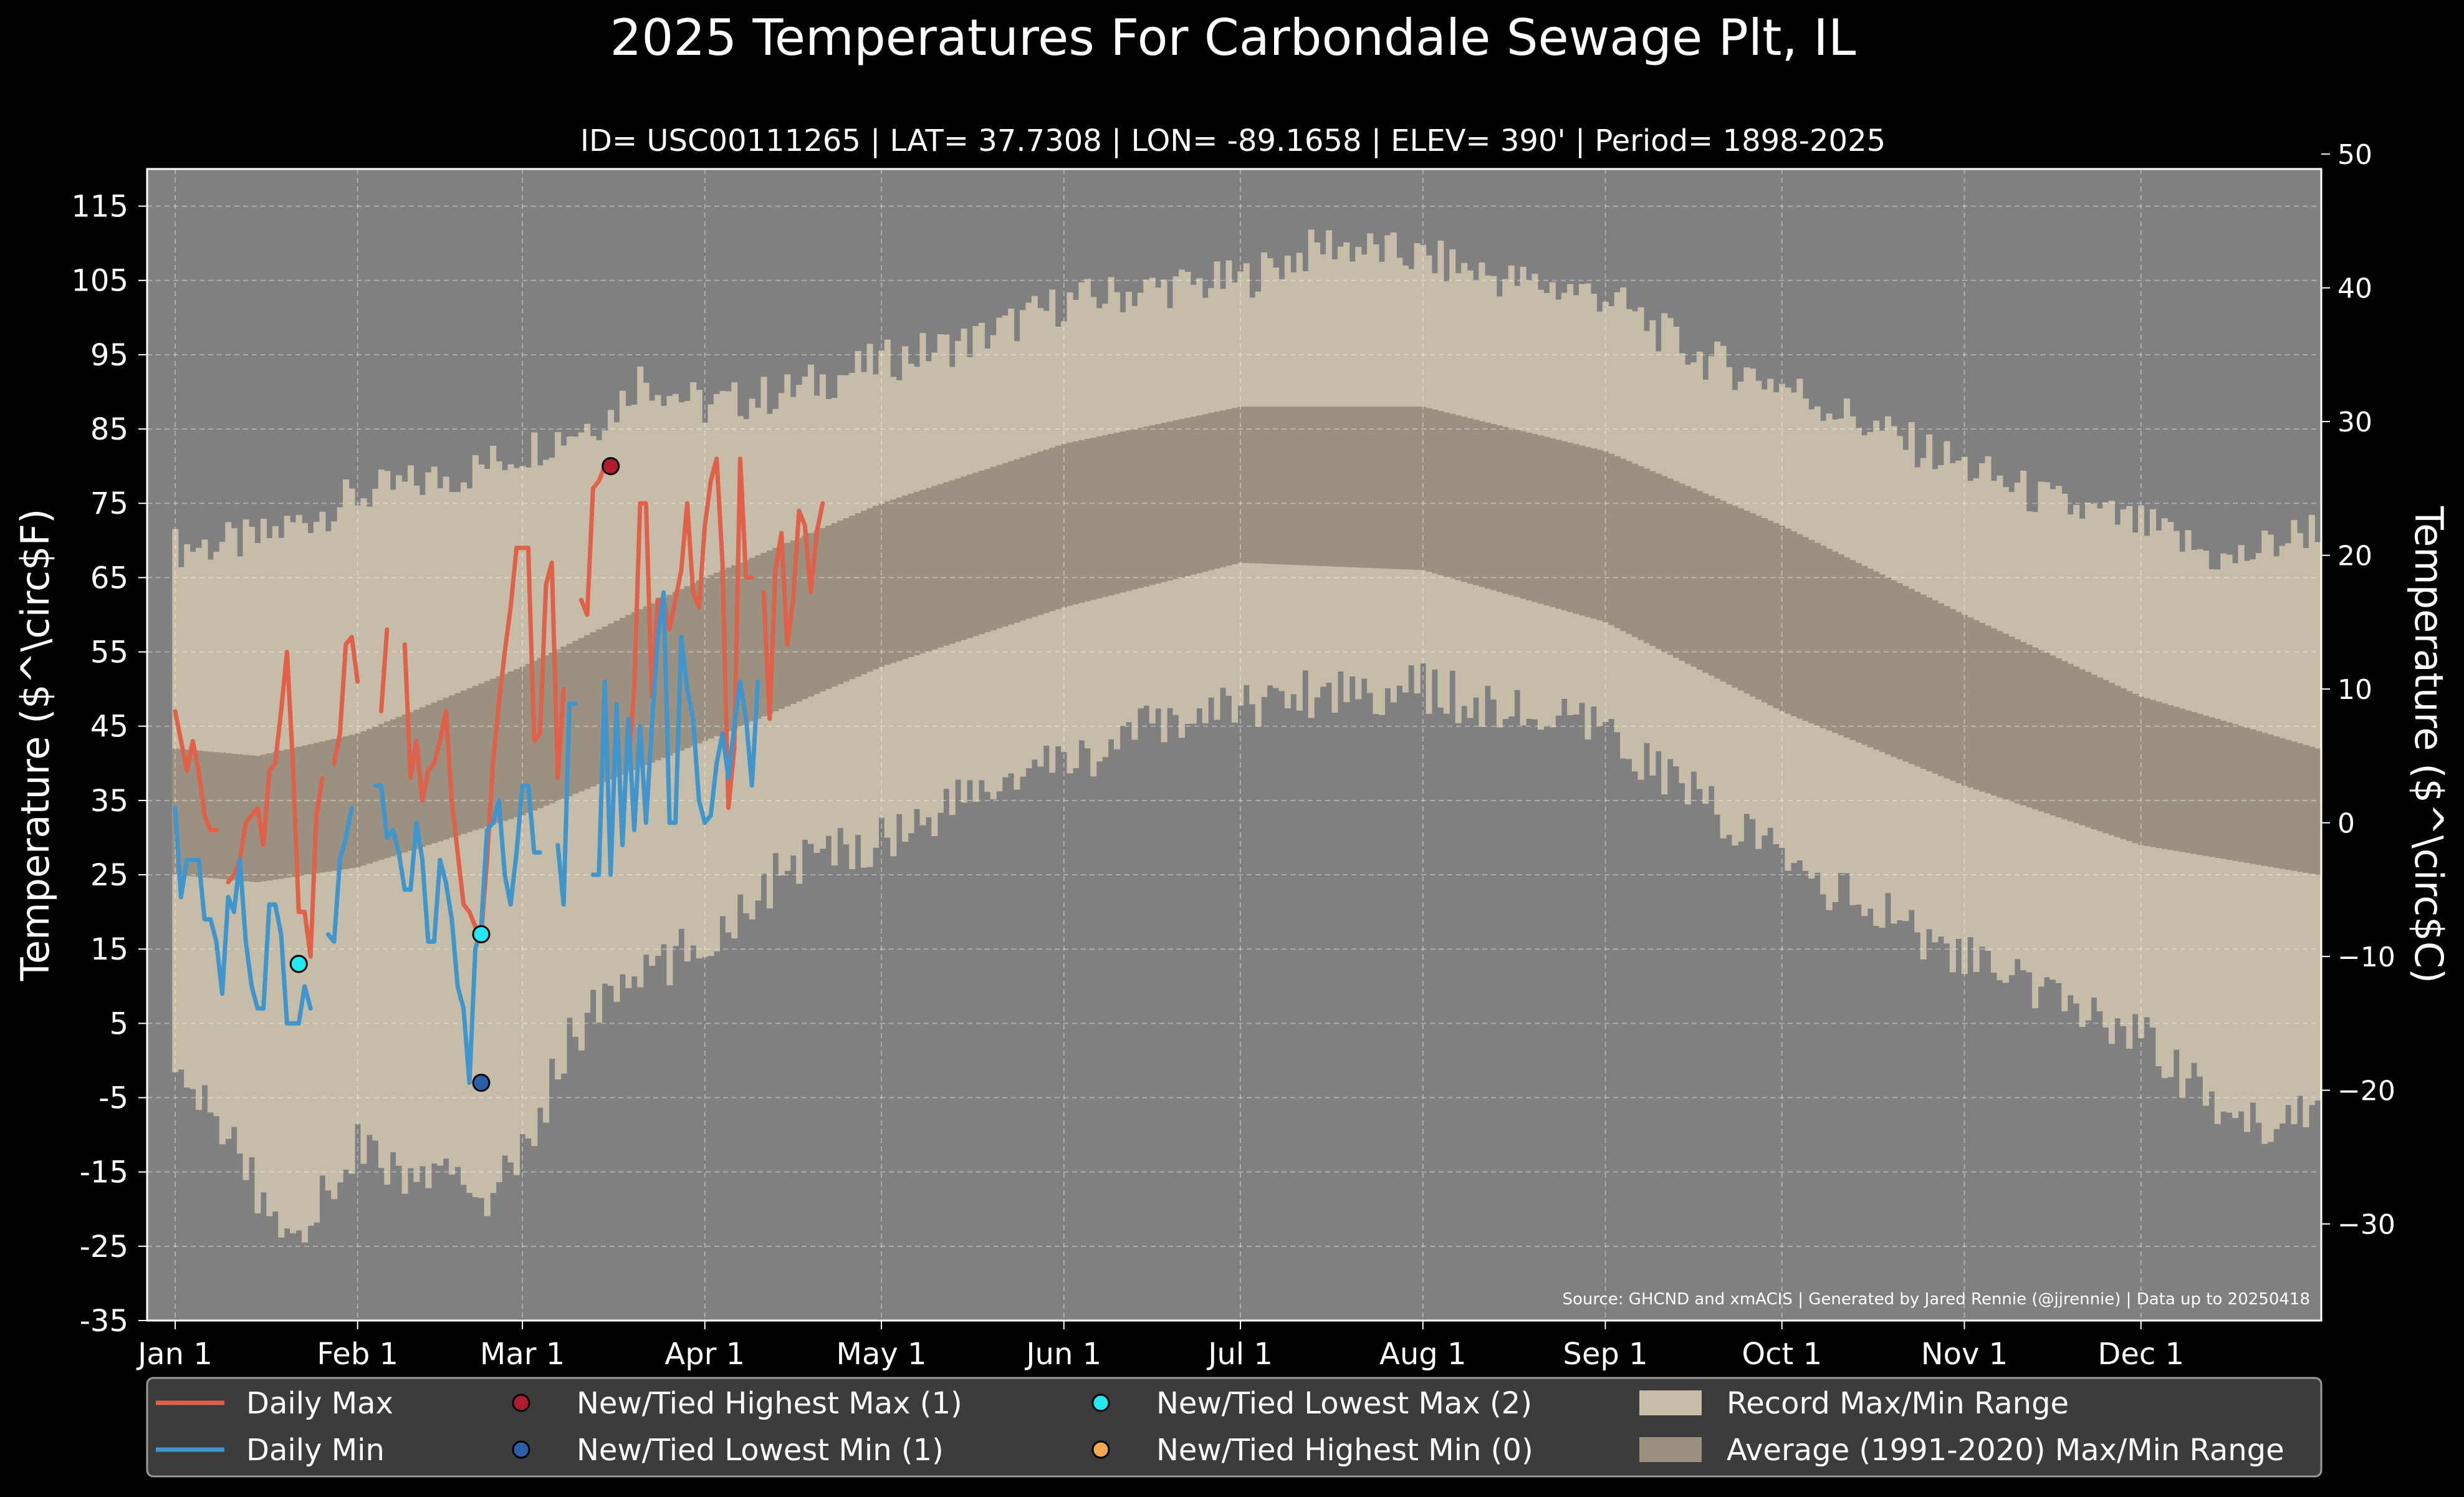 The image size is (2464, 1497). Describe the element at coordinates (760, 1450) in the screenshot. I see `legend-label-new-tied-lowest-min-1: New/Tied Lowest Min (1)` at that location.